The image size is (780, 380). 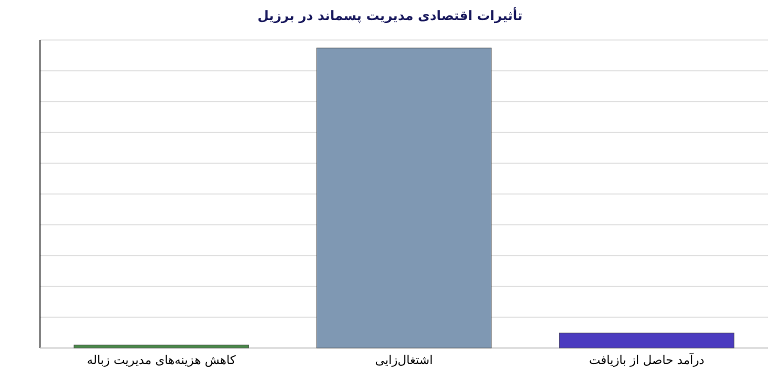 I want to click on title: تأثیرات اقتصادی مدیریت پسماند در برزیل, so click(x=390, y=16).